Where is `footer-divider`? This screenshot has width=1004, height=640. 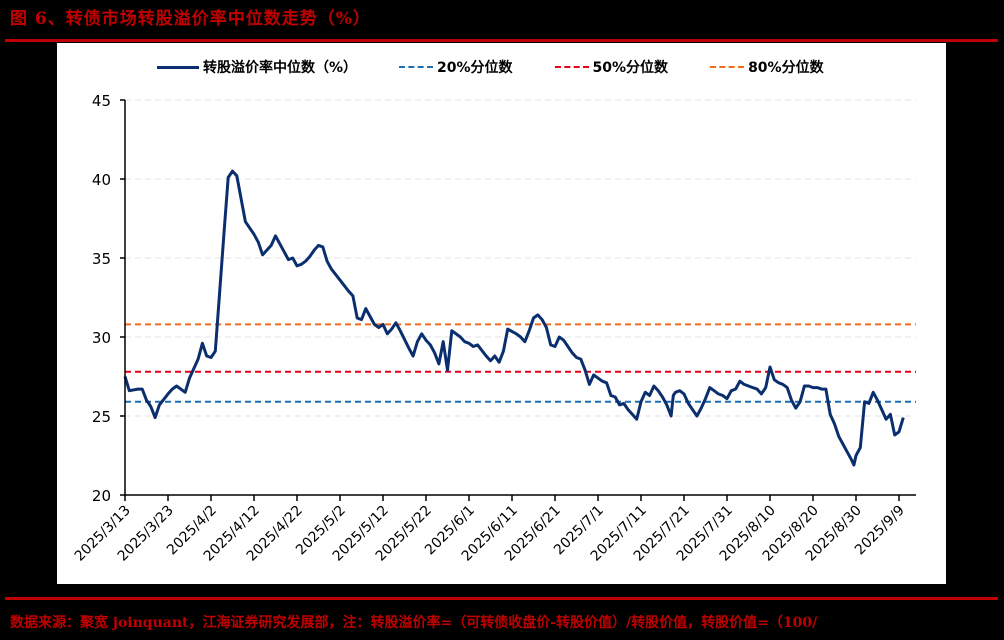
footer-divider is located at coordinates (501, 598).